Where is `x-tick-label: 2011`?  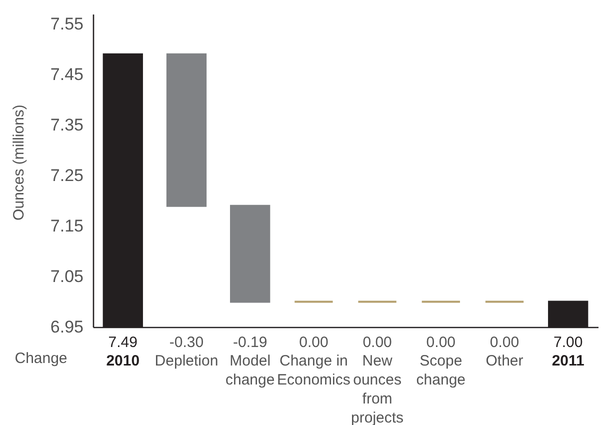
x-tick-label: 2011 is located at coordinates (568, 361).